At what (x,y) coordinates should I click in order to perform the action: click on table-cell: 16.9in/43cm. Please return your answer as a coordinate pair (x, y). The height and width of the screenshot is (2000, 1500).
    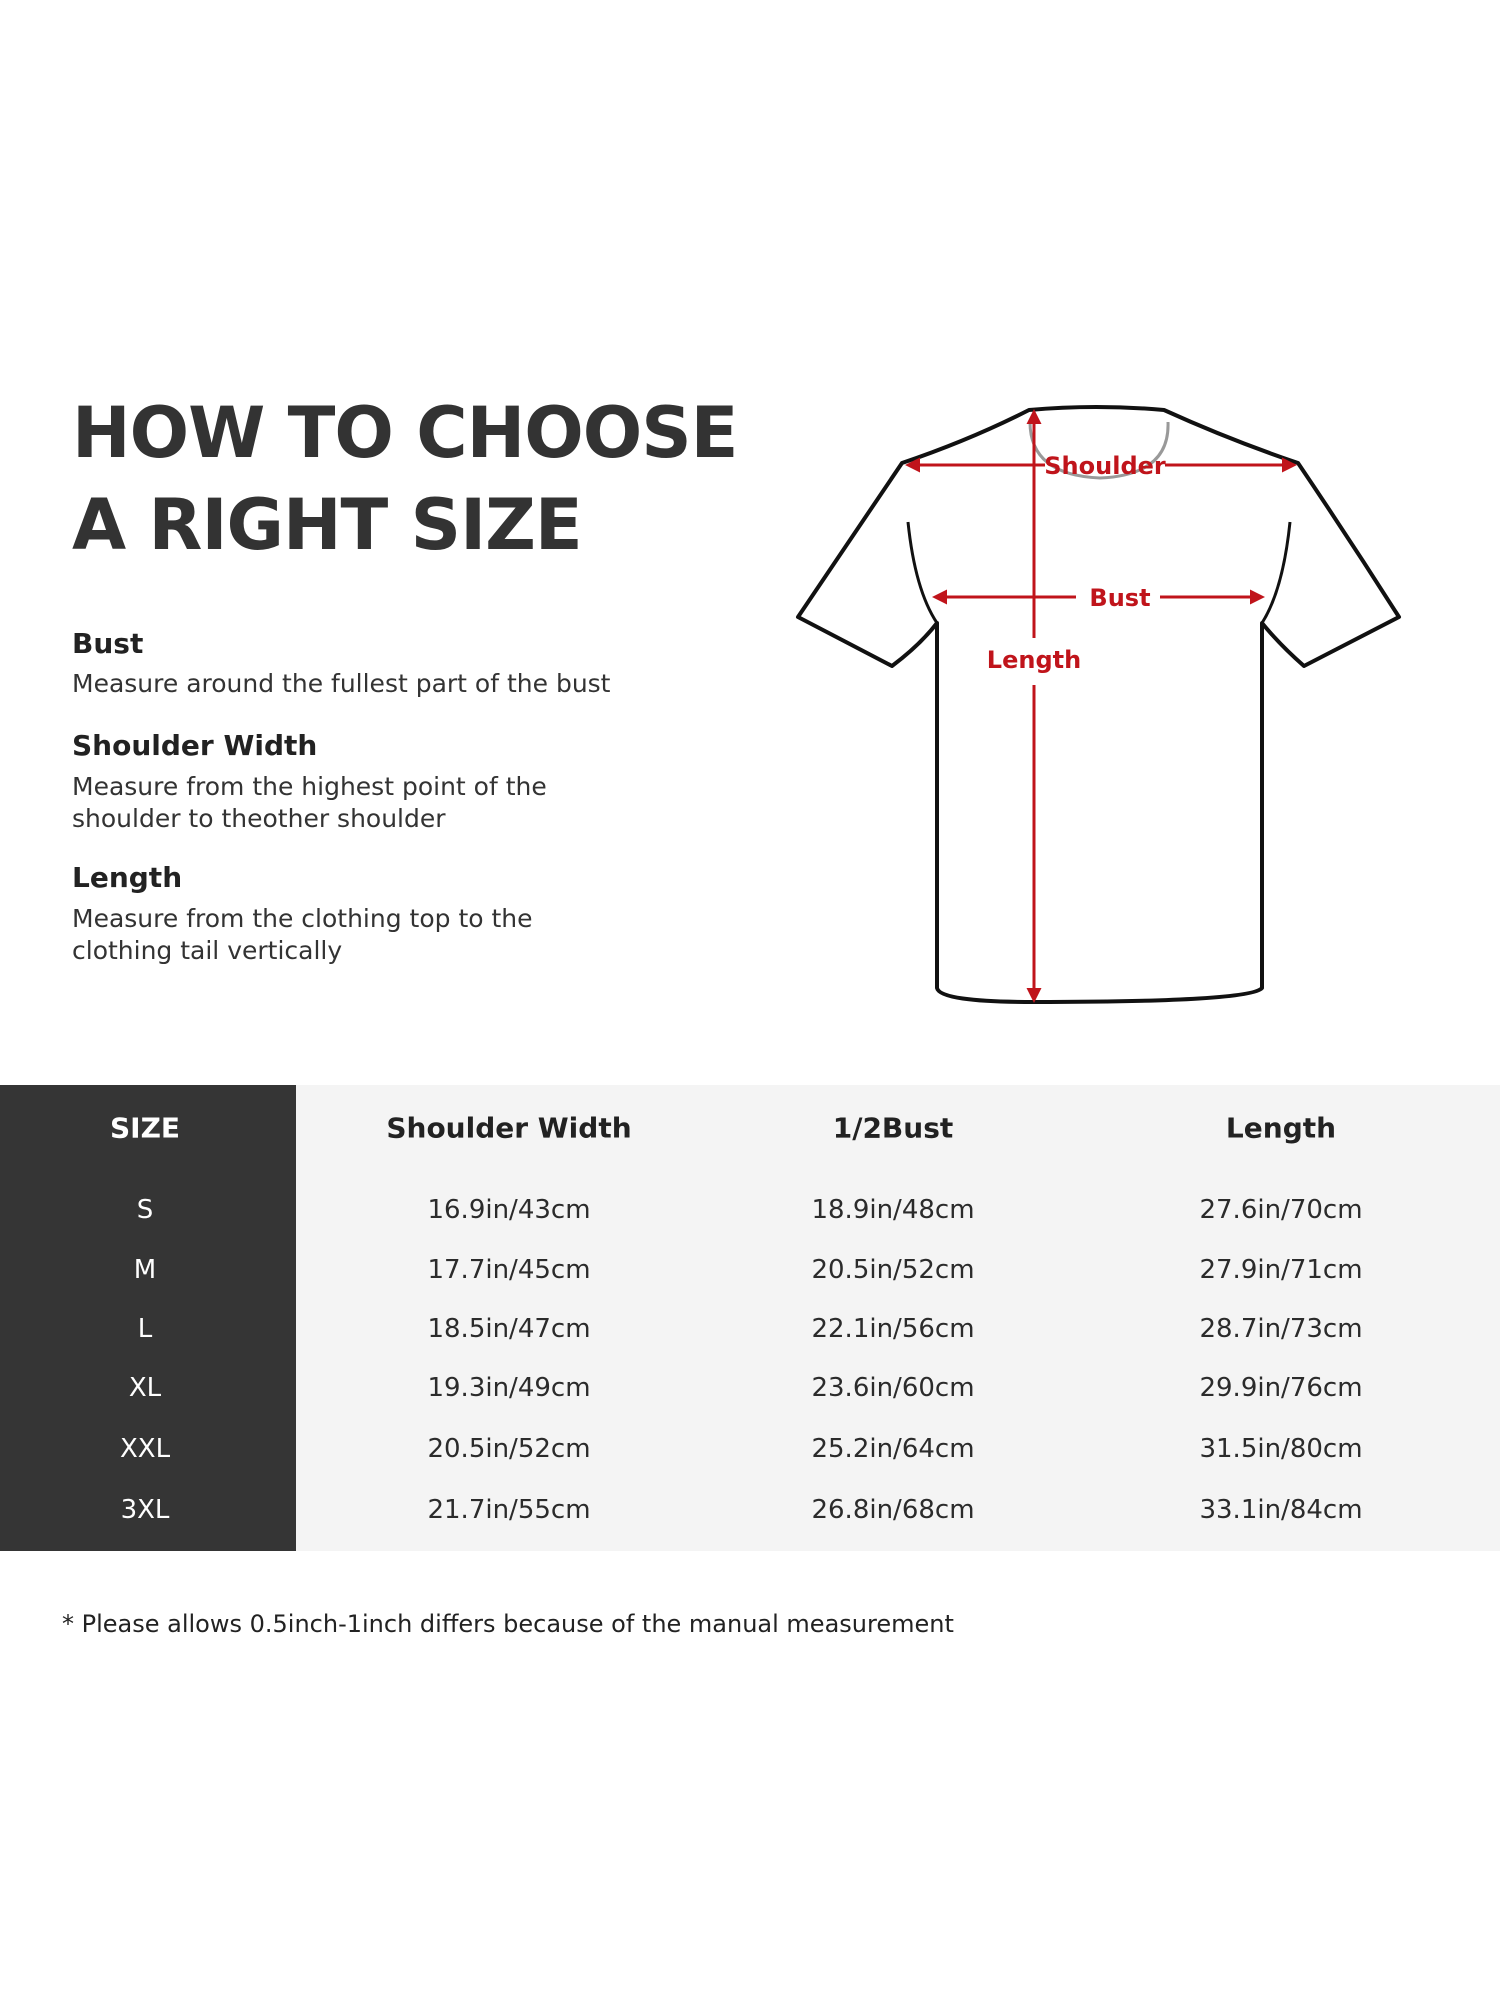
    Looking at the image, I should click on (509, 1210).